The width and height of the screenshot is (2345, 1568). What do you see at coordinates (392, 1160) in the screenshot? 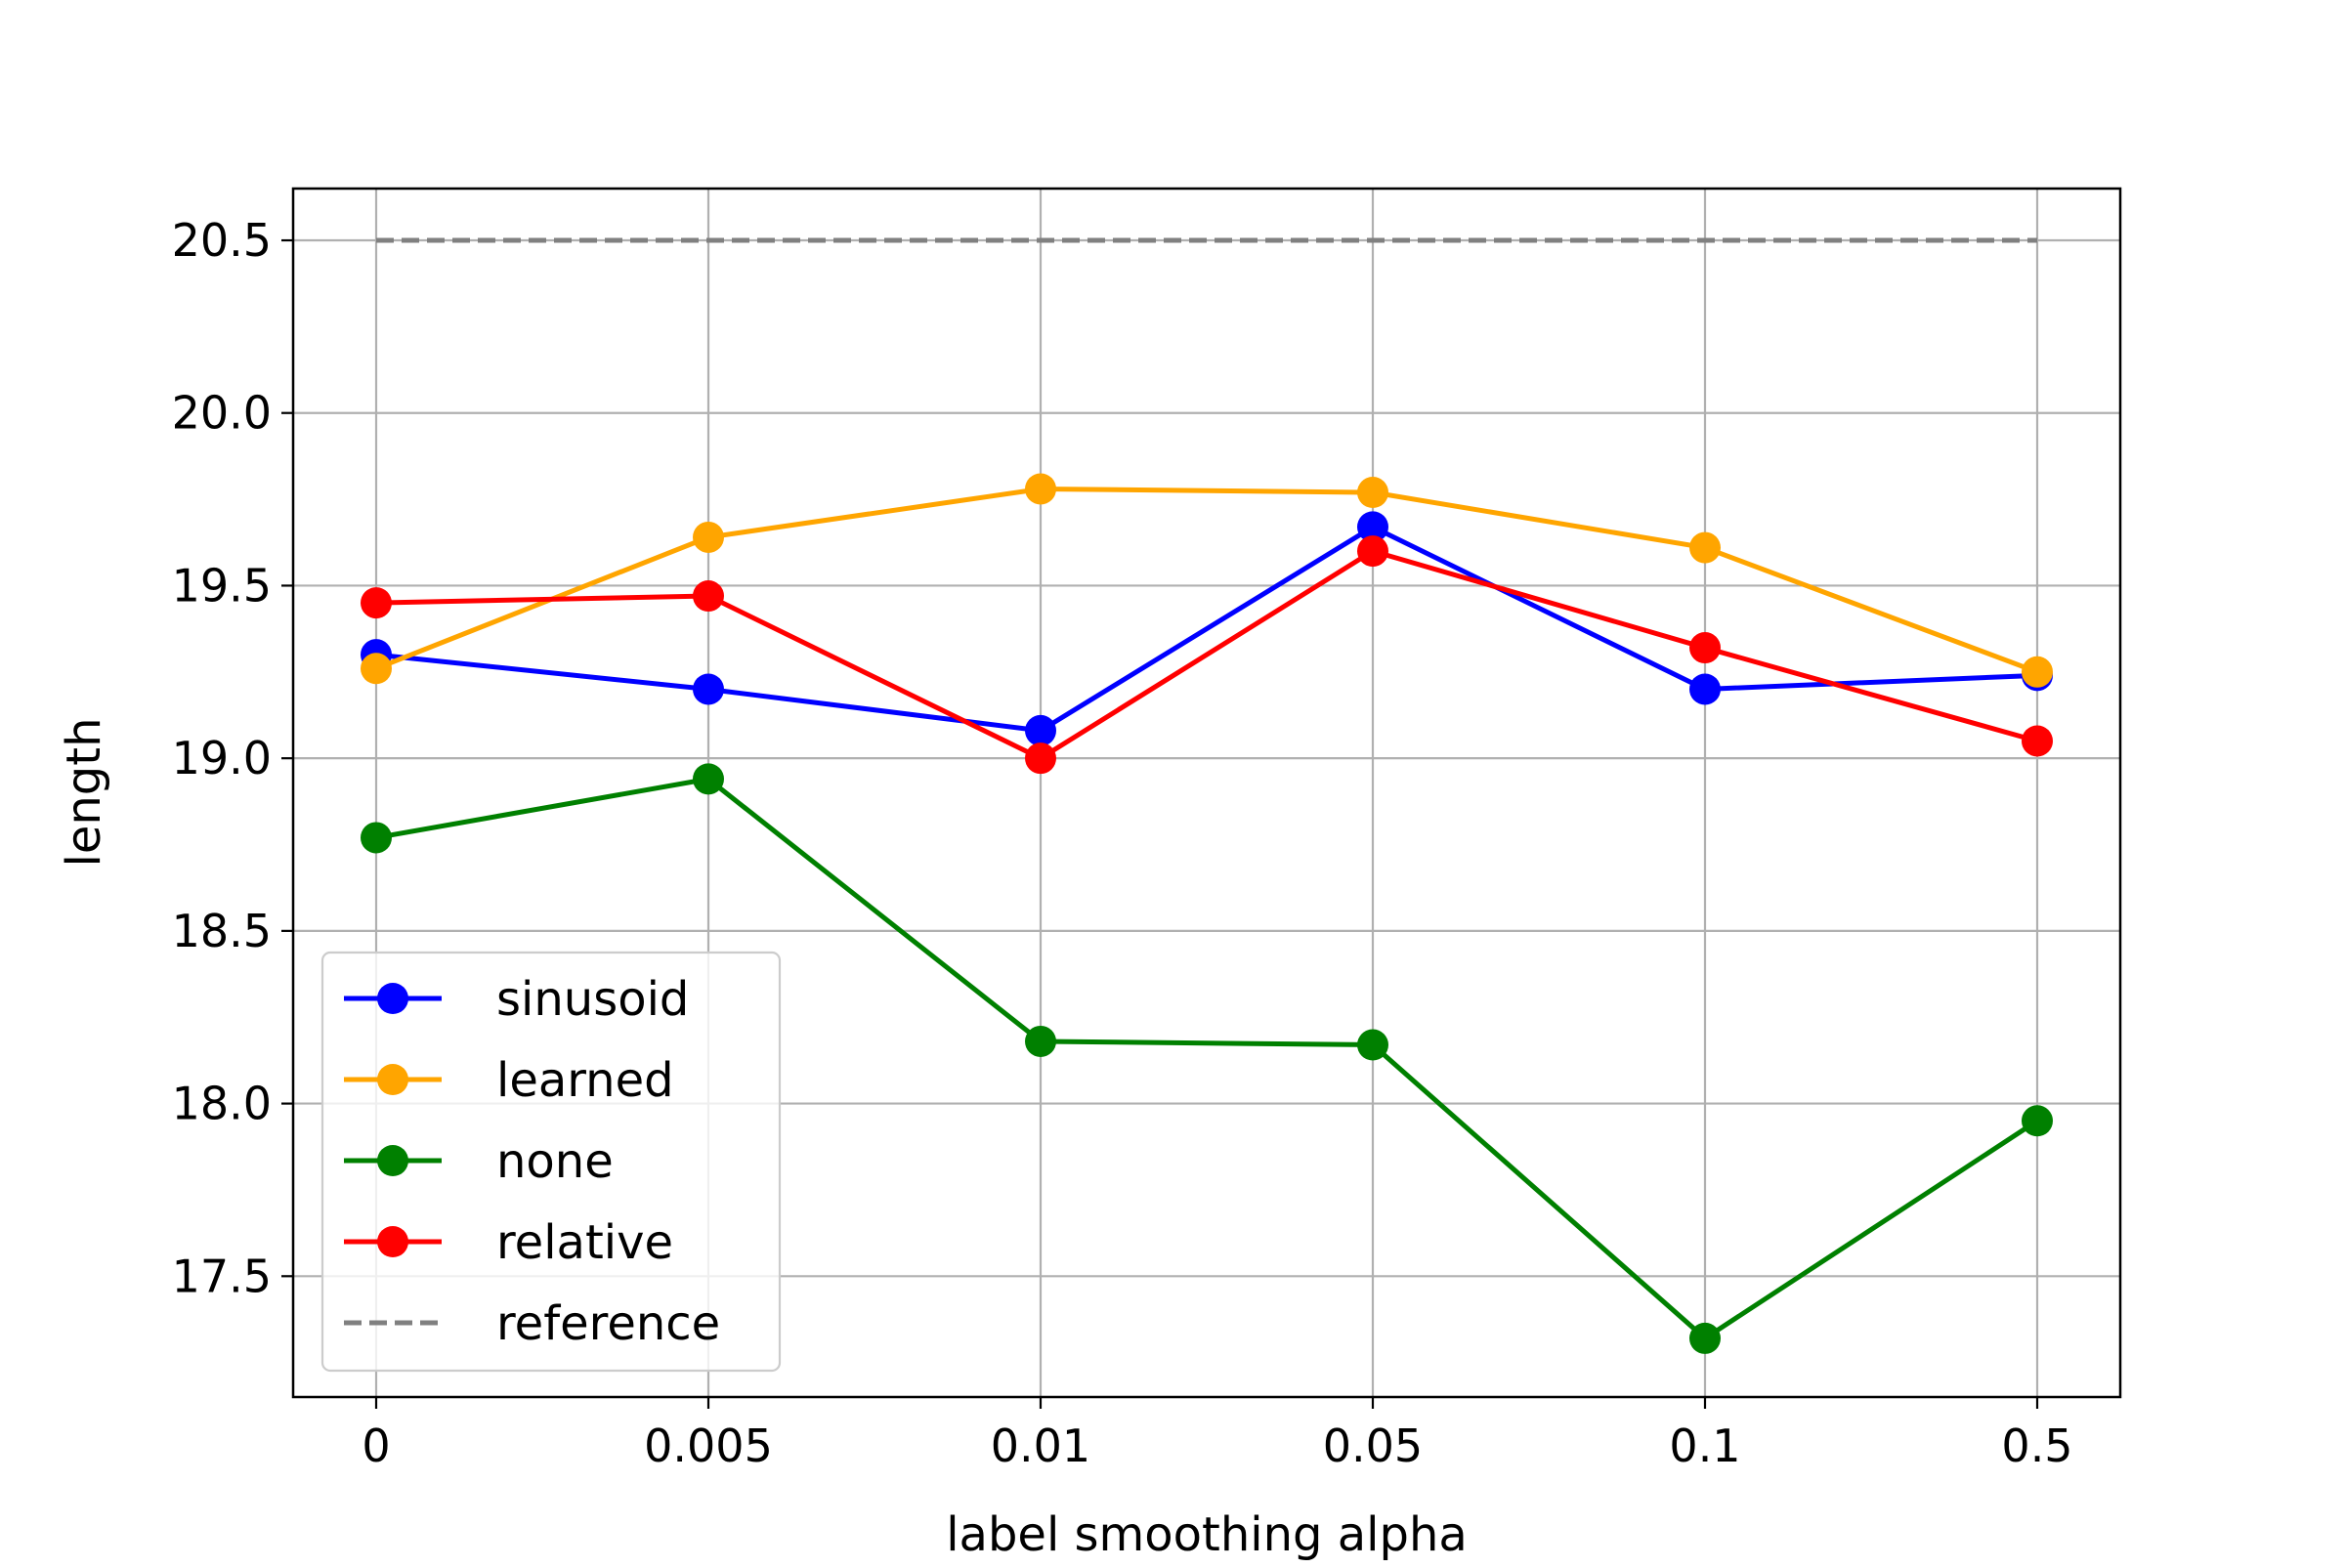
I see `legend-marker-none` at bounding box center [392, 1160].